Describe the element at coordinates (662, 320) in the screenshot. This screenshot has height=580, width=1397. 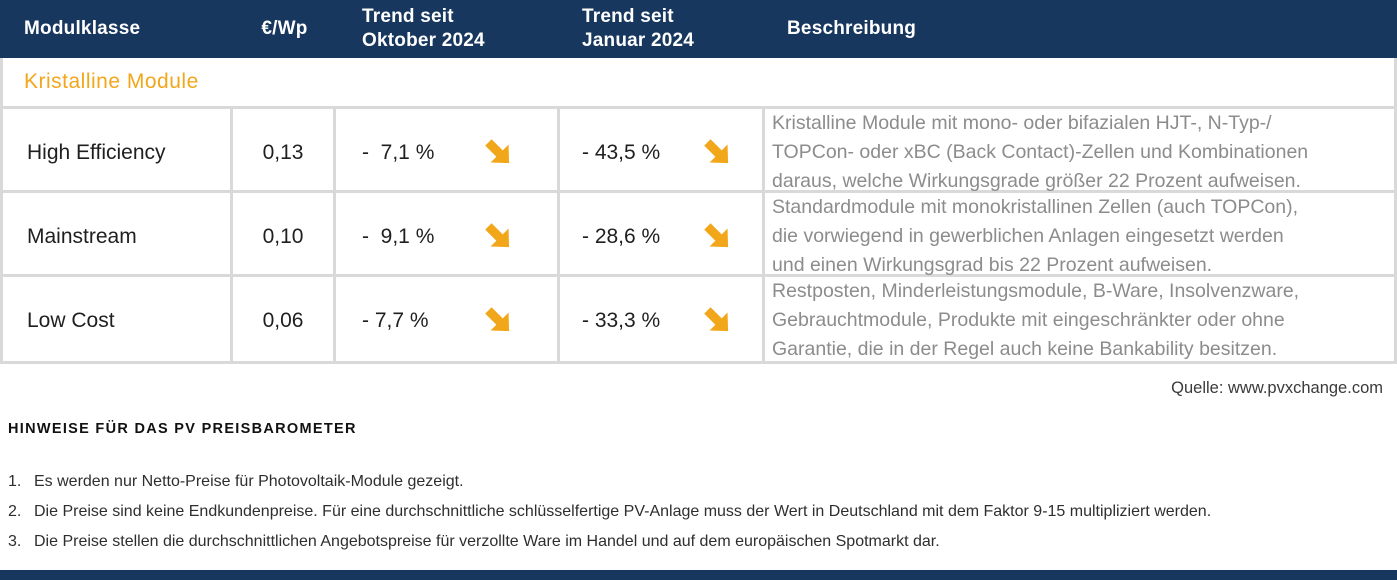
I see `trend-januar-cell: - 33,3 %` at that location.